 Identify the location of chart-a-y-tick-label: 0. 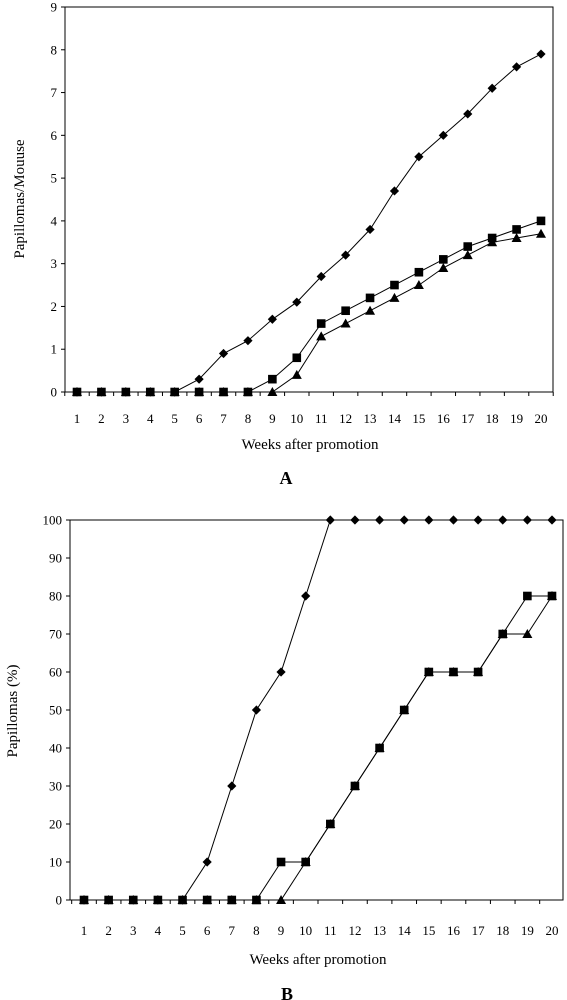
(54, 392).